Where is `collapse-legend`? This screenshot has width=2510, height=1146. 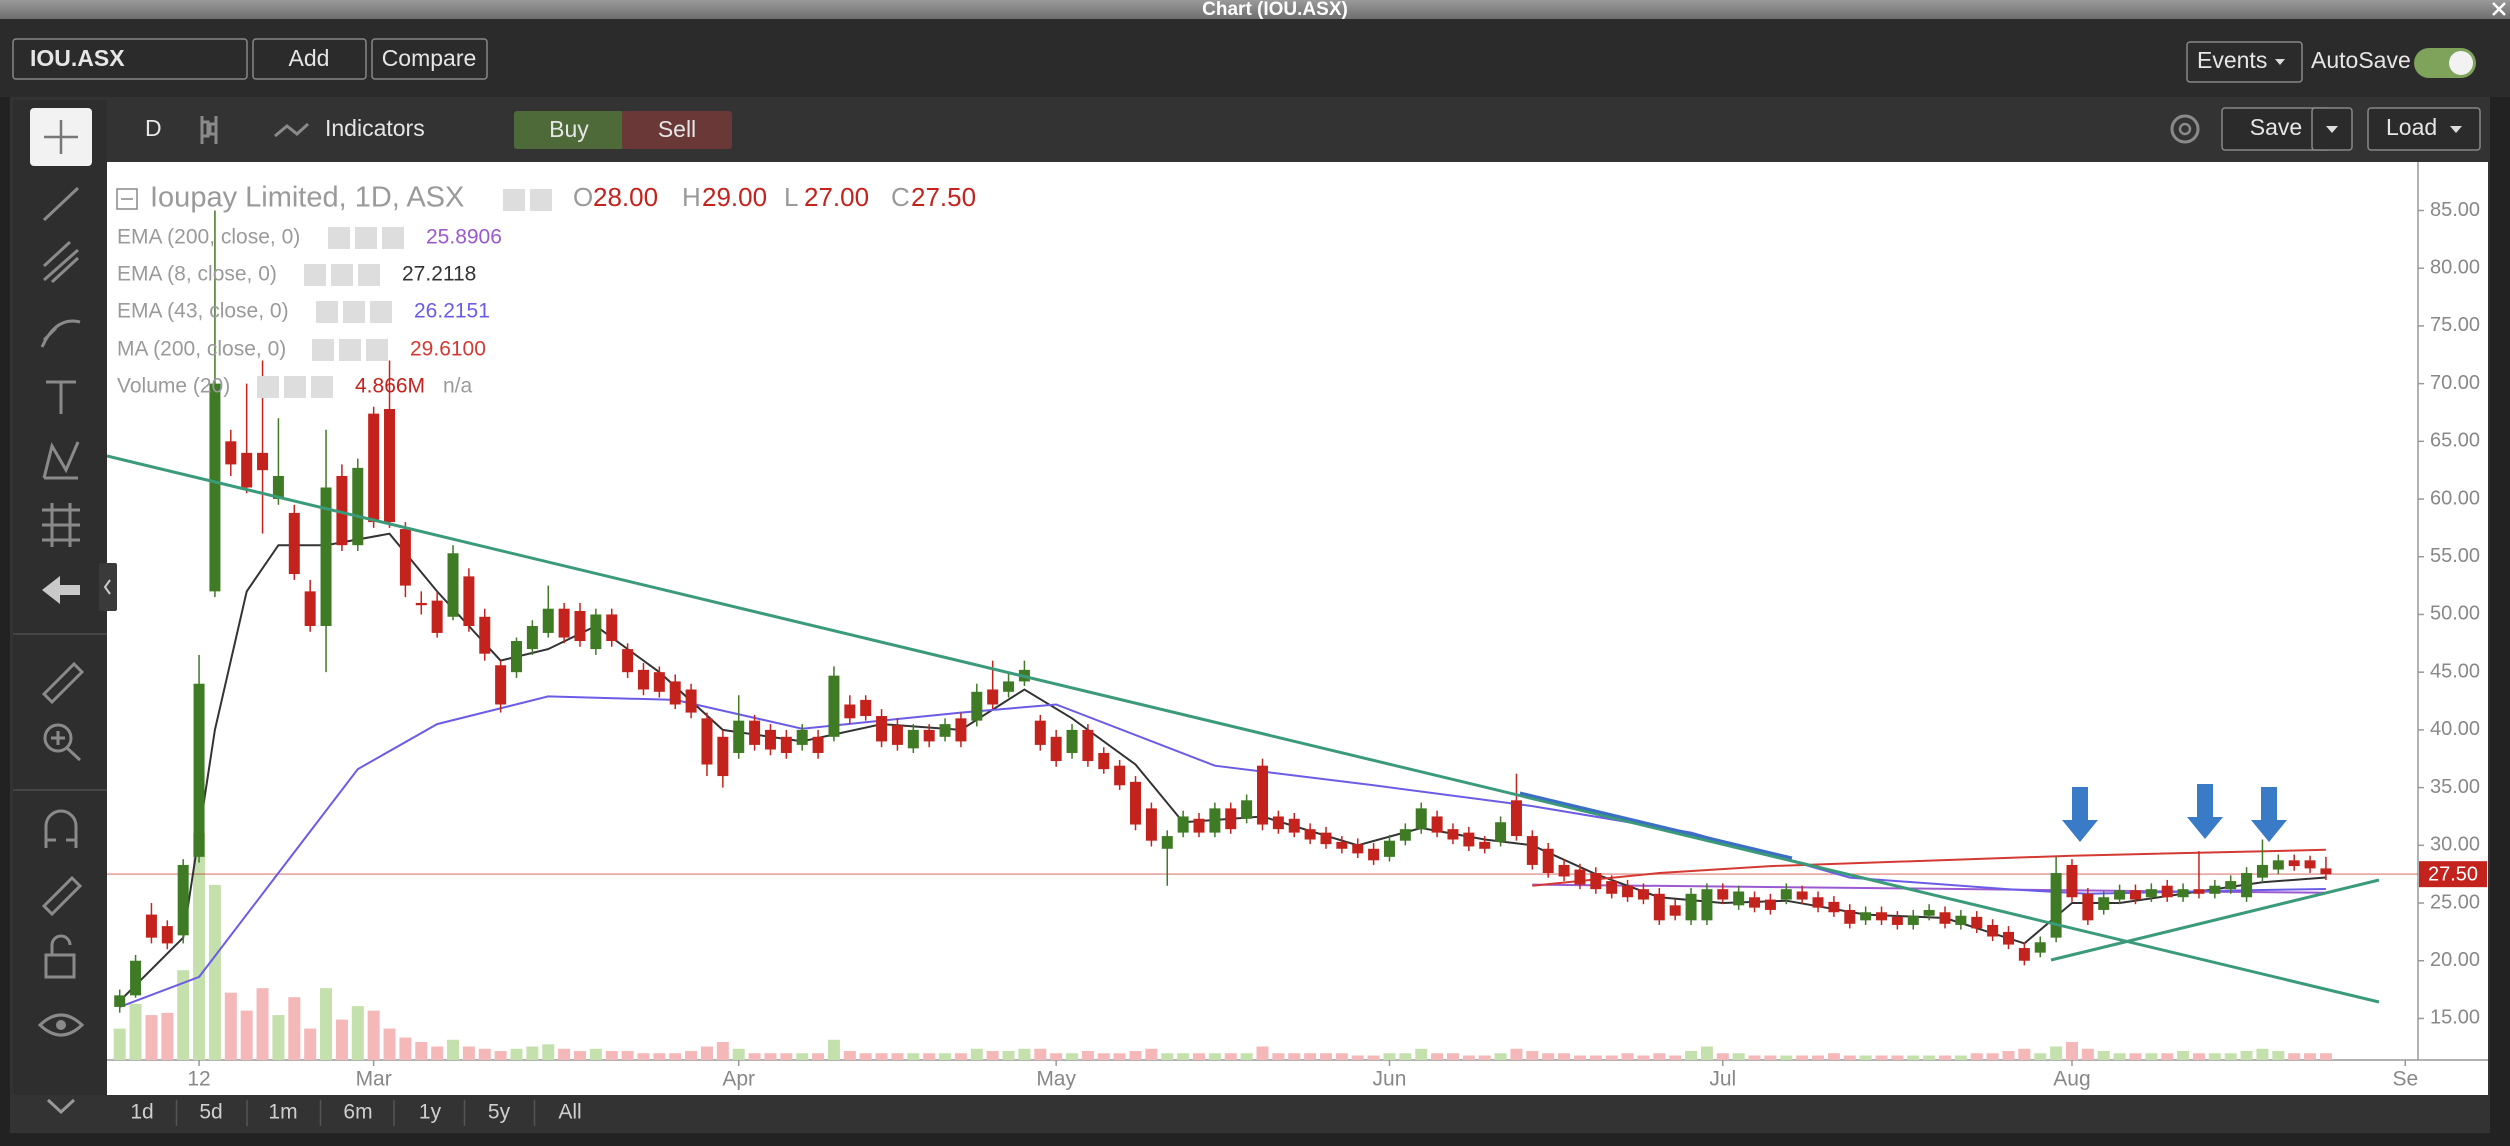
collapse-legend is located at coordinates (127, 199).